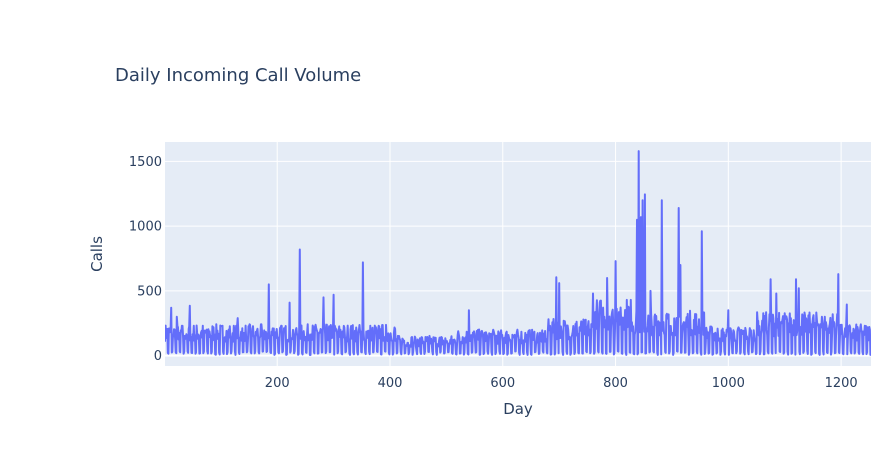 The height and width of the screenshot is (452, 891). Describe the element at coordinates (145, 162) in the screenshot. I see `y-tick-label: 1500` at that location.